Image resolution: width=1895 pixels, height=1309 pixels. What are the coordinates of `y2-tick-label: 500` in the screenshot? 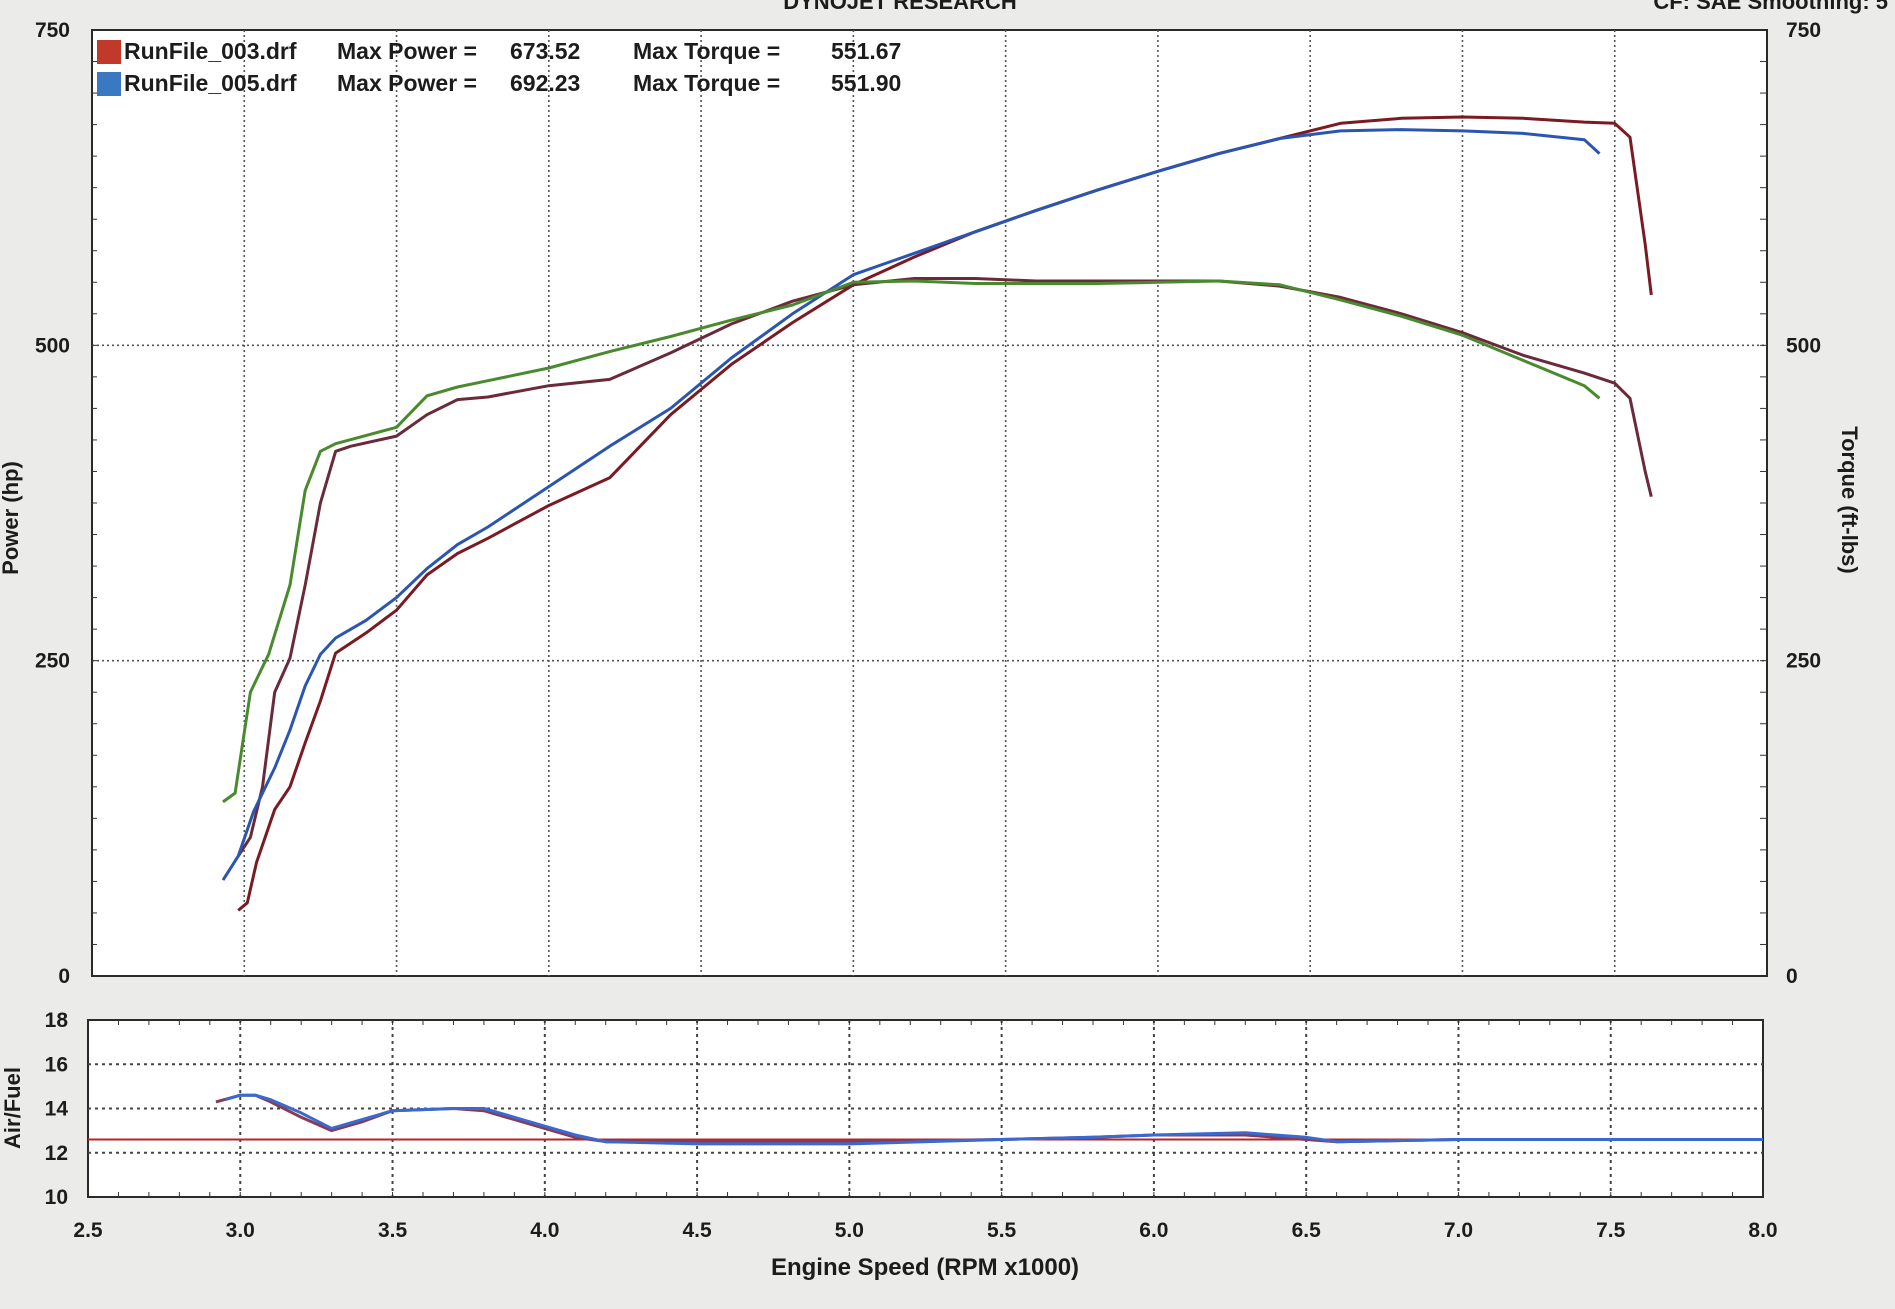 It's located at (1803, 345).